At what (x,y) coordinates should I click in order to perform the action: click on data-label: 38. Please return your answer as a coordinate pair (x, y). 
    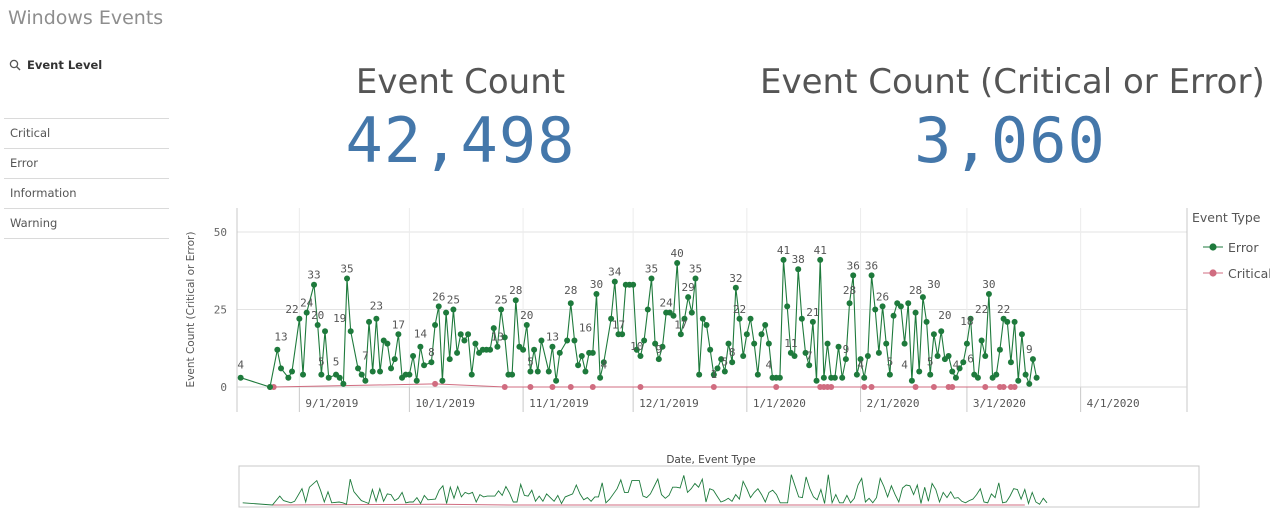
    Looking at the image, I should click on (798, 259).